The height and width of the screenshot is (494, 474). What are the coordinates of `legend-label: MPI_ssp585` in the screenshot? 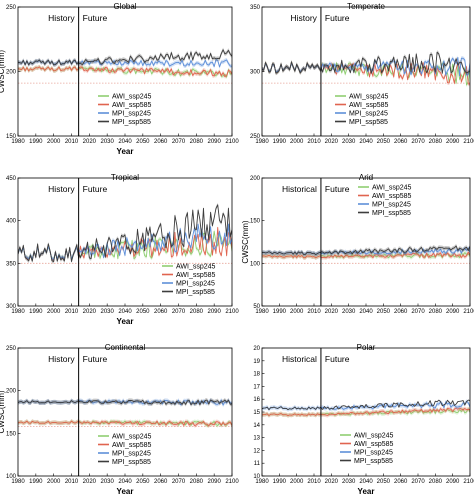 It's located at (131, 122).